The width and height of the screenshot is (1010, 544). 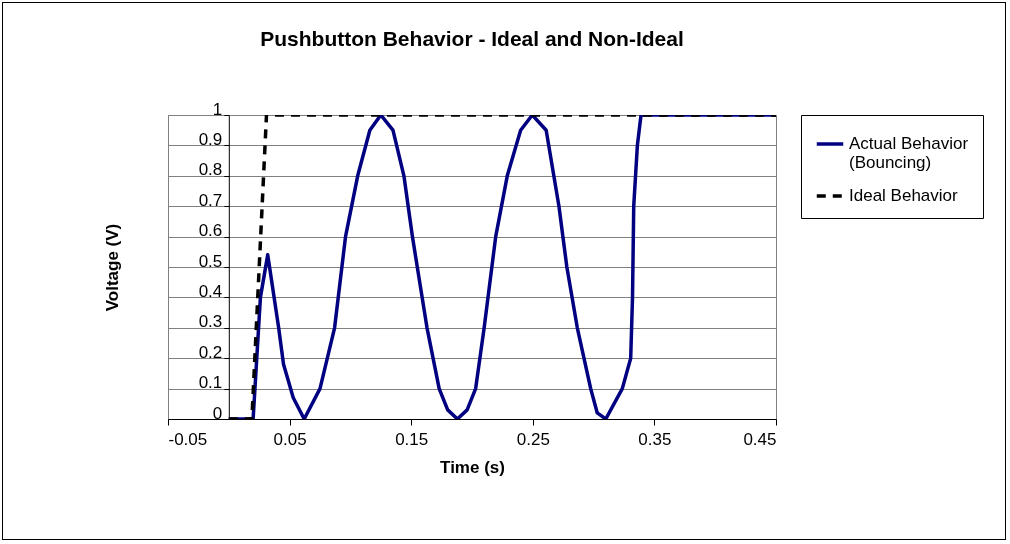 I want to click on y-tick-label: 1, so click(x=217, y=109).